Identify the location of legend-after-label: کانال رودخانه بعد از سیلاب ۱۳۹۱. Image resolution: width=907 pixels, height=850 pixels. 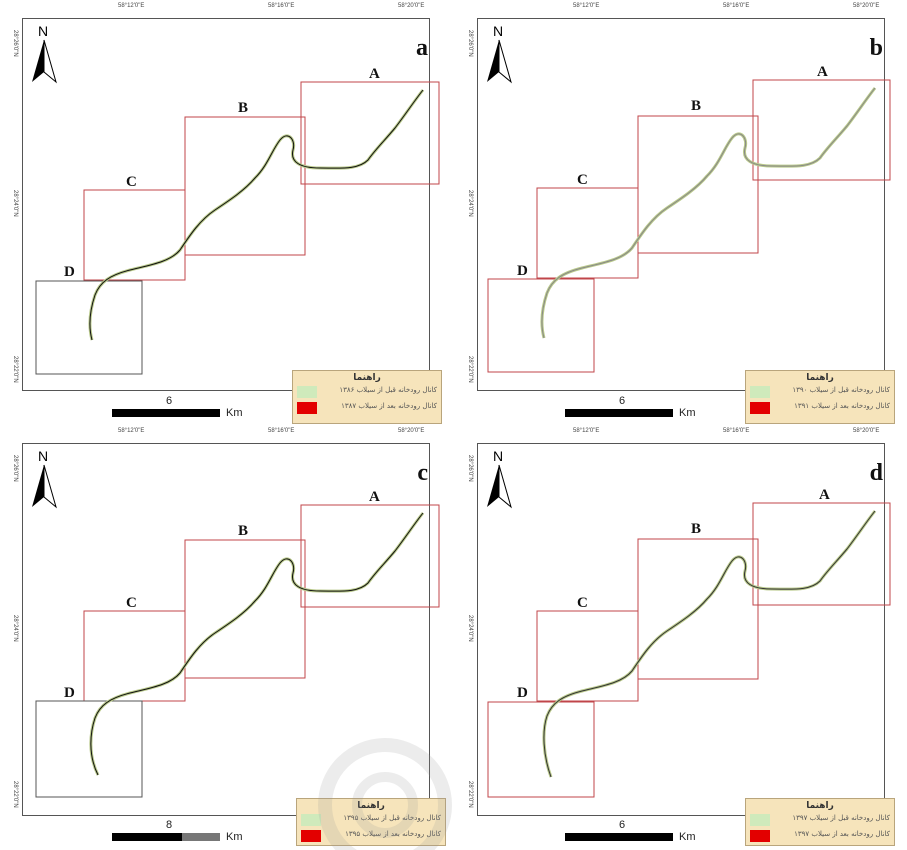
(842, 406).